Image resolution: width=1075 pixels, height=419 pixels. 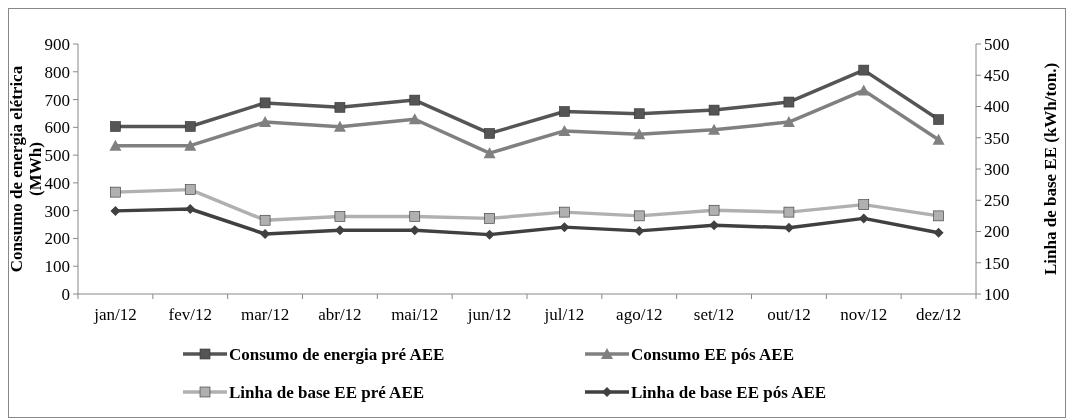 What do you see at coordinates (489, 314) in the screenshot?
I see `x-tick-label: jun/12` at bounding box center [489, 314].